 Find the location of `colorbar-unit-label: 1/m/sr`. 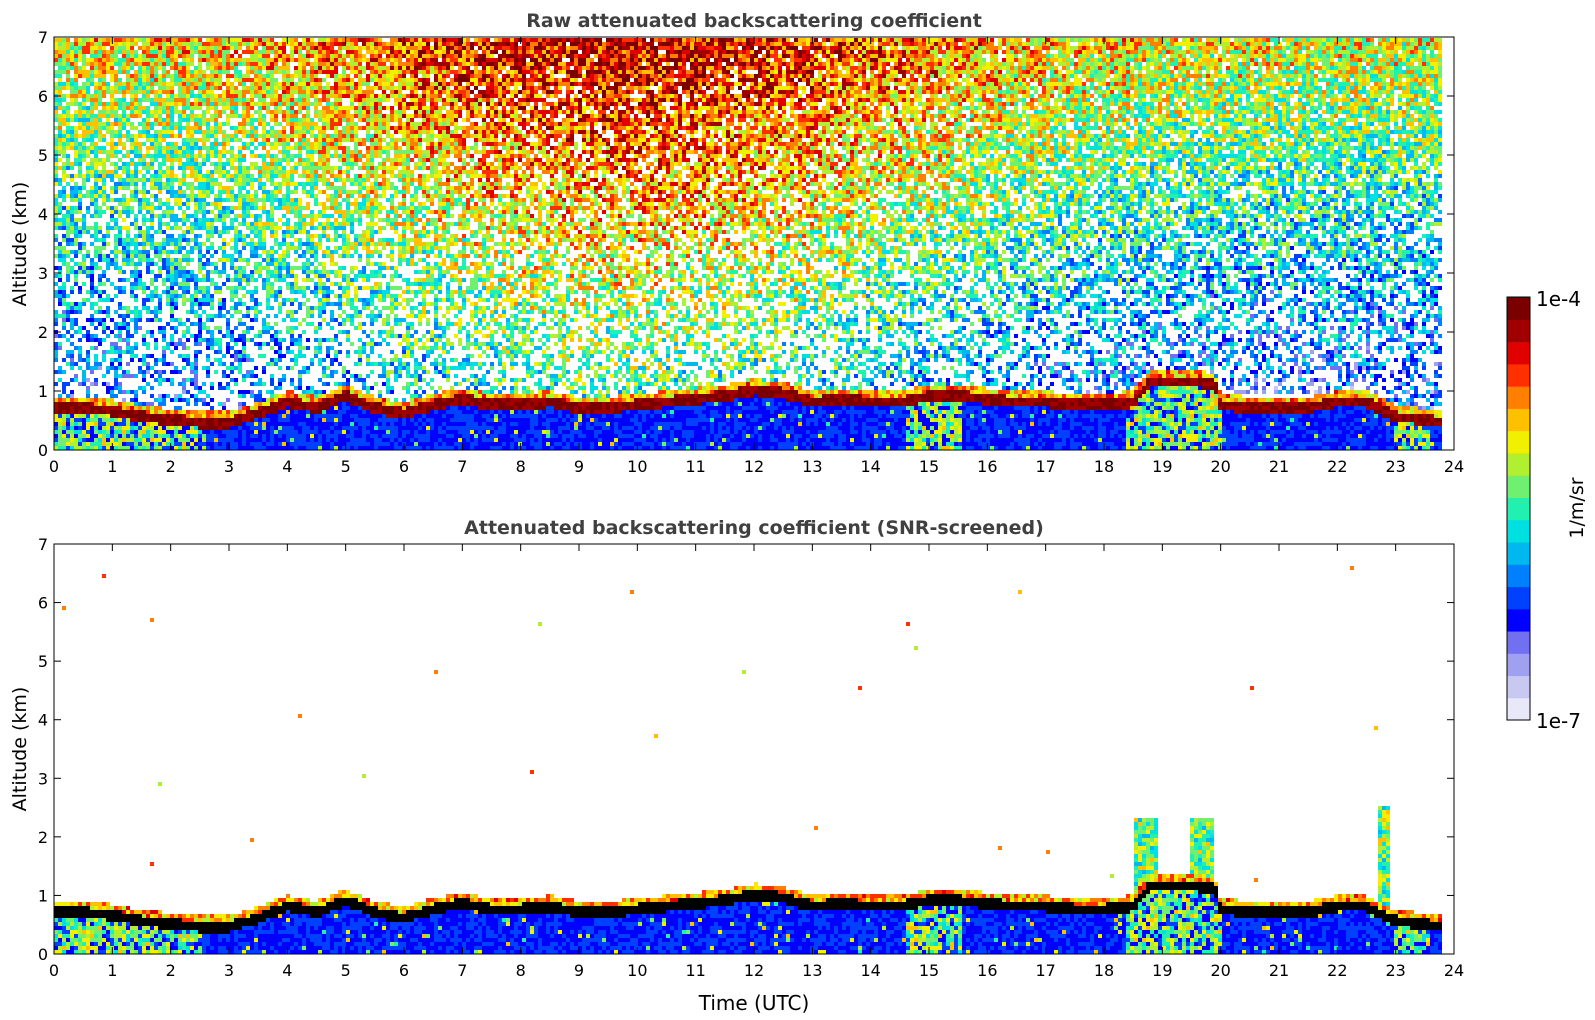

colorbar-unit-label: 1/m/sr is located at coordinates (1577, 507).